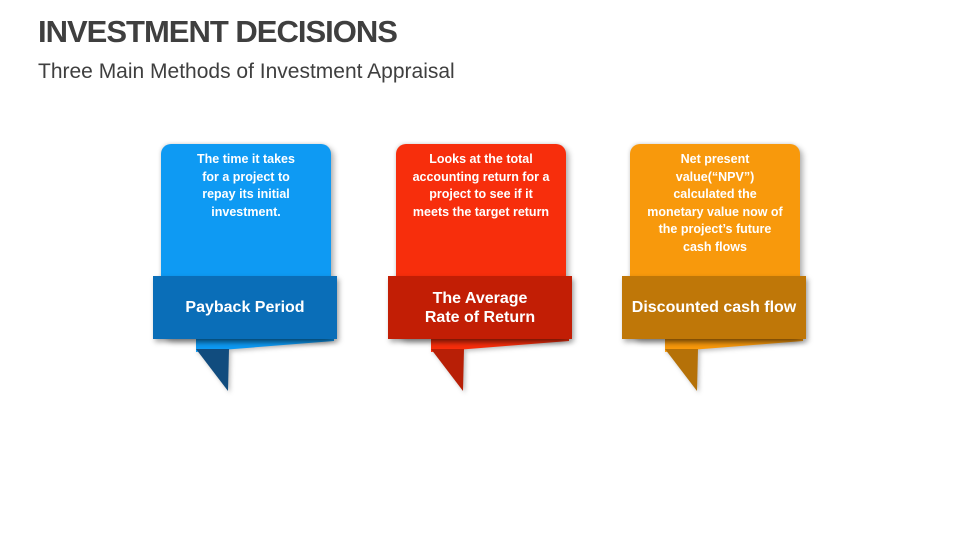  What do you see at coordinates (245, 307) in the screenshot?
I see `card-label-banner: Payback Period` at bounding box center [245, 307].